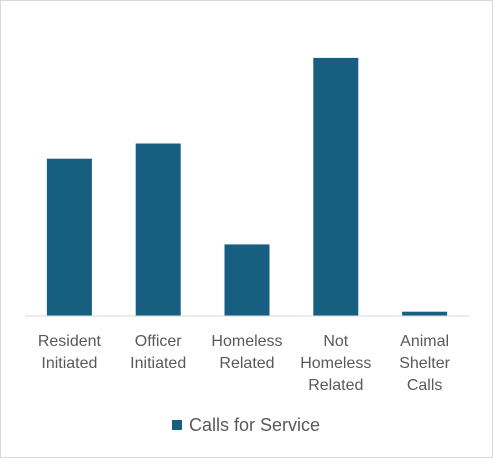  Describe the element at coordinates (335, 341) in the screenshot. I see `category-label-line: Not` at that location.